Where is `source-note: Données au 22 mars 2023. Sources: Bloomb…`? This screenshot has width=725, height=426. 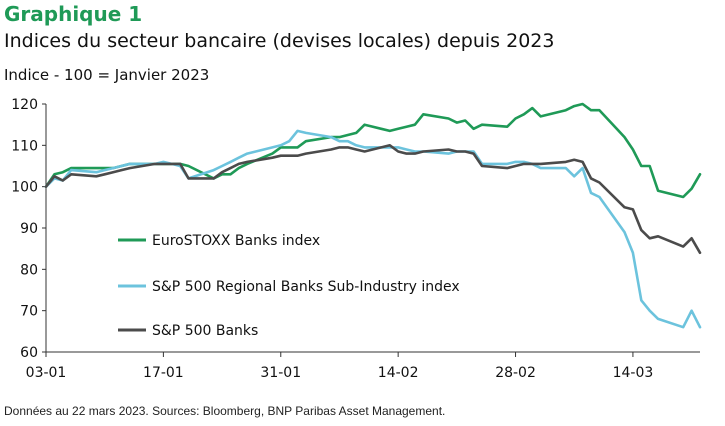 source-note: Données au 22 mars 2023. Sources: Bloomb… is located at coordinates (225, 411).